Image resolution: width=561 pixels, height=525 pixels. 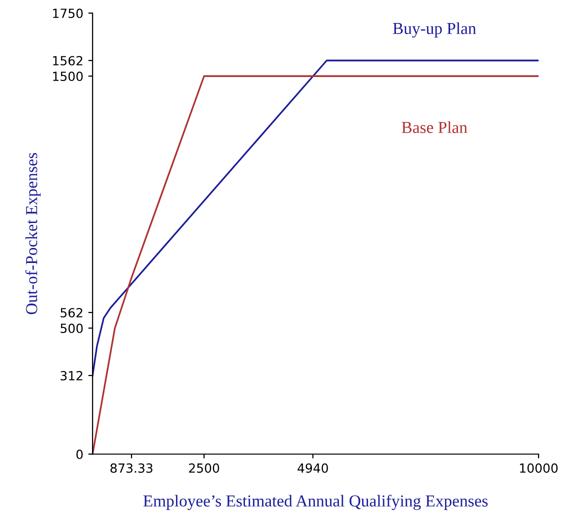 I want to click on x-tick-label: 873.33, so click(x=131, y=468).